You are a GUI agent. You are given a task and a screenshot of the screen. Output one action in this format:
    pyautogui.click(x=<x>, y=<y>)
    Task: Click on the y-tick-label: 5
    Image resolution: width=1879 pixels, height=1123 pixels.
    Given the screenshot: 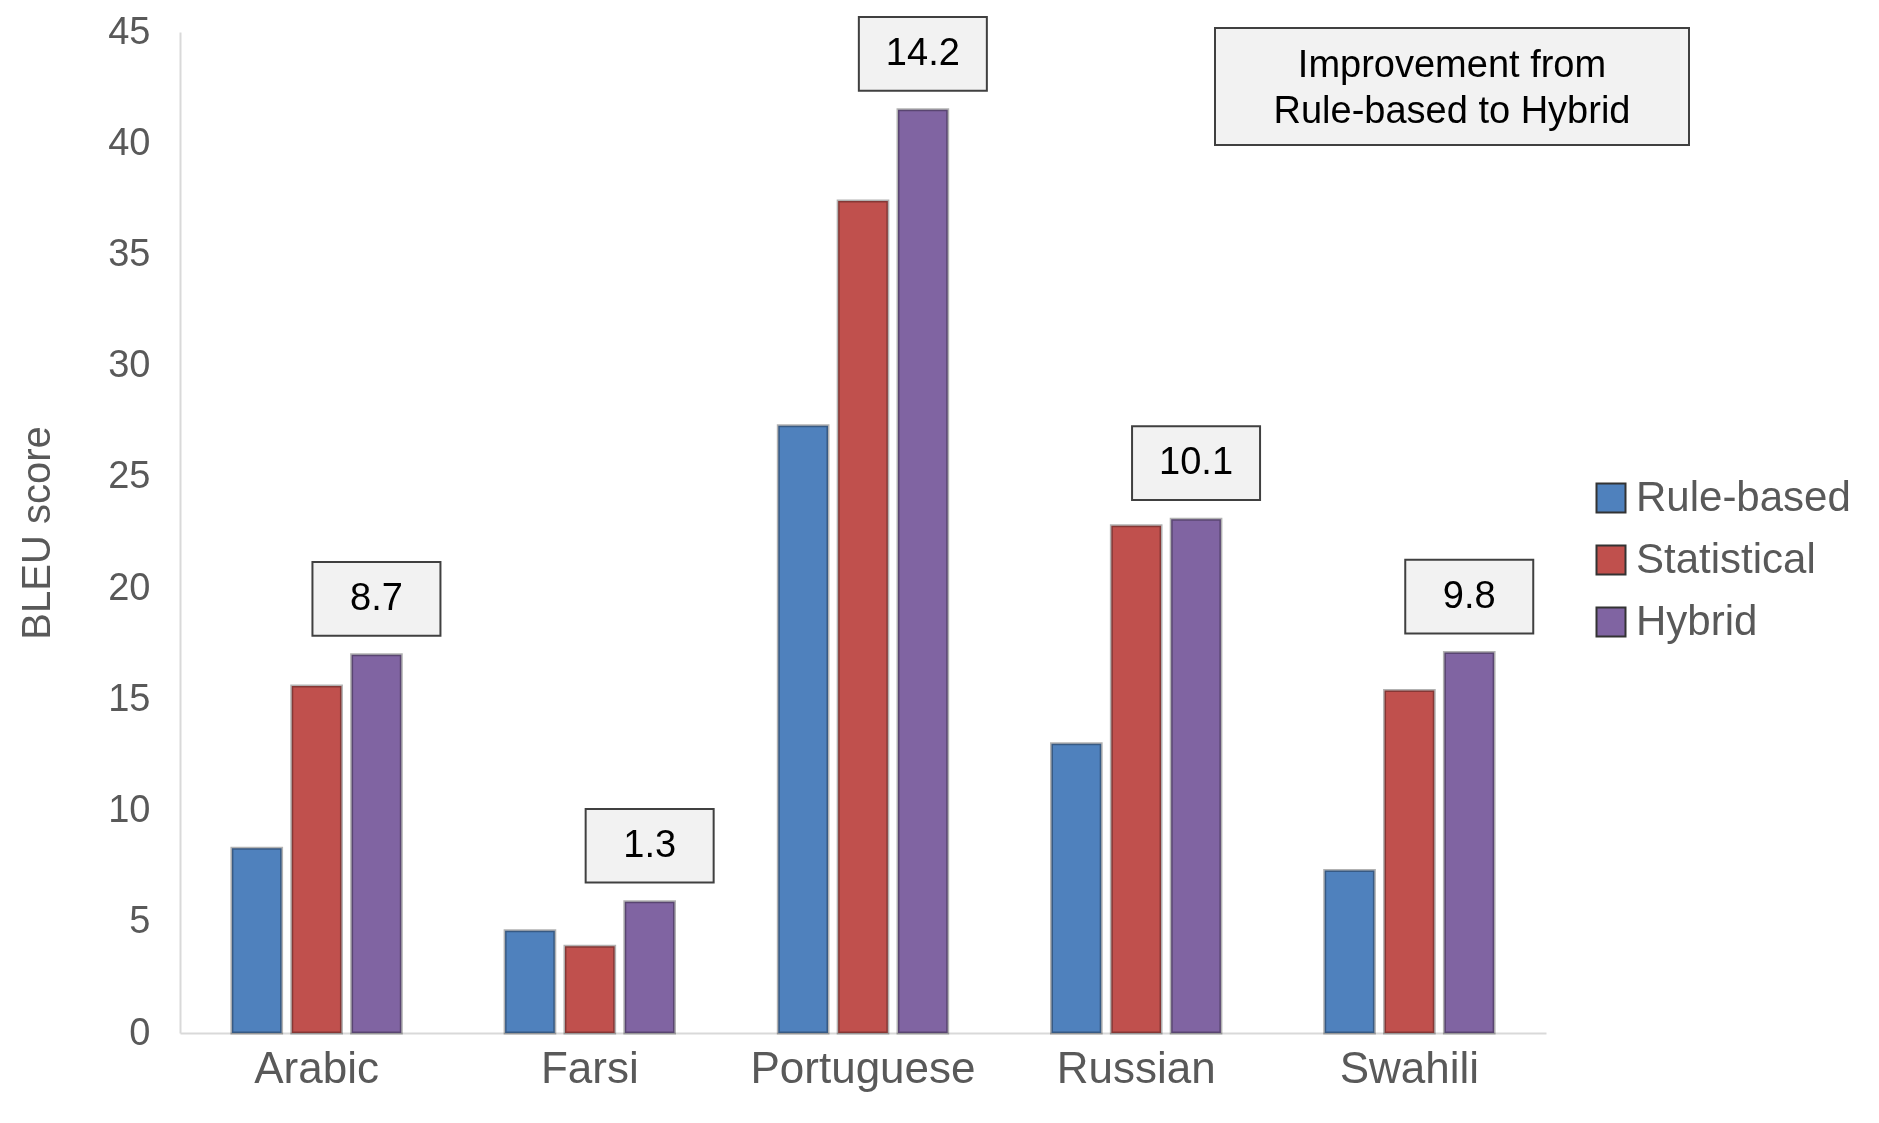 What is the action you would take?
    pyautogui.click(x=140, y=920)
    